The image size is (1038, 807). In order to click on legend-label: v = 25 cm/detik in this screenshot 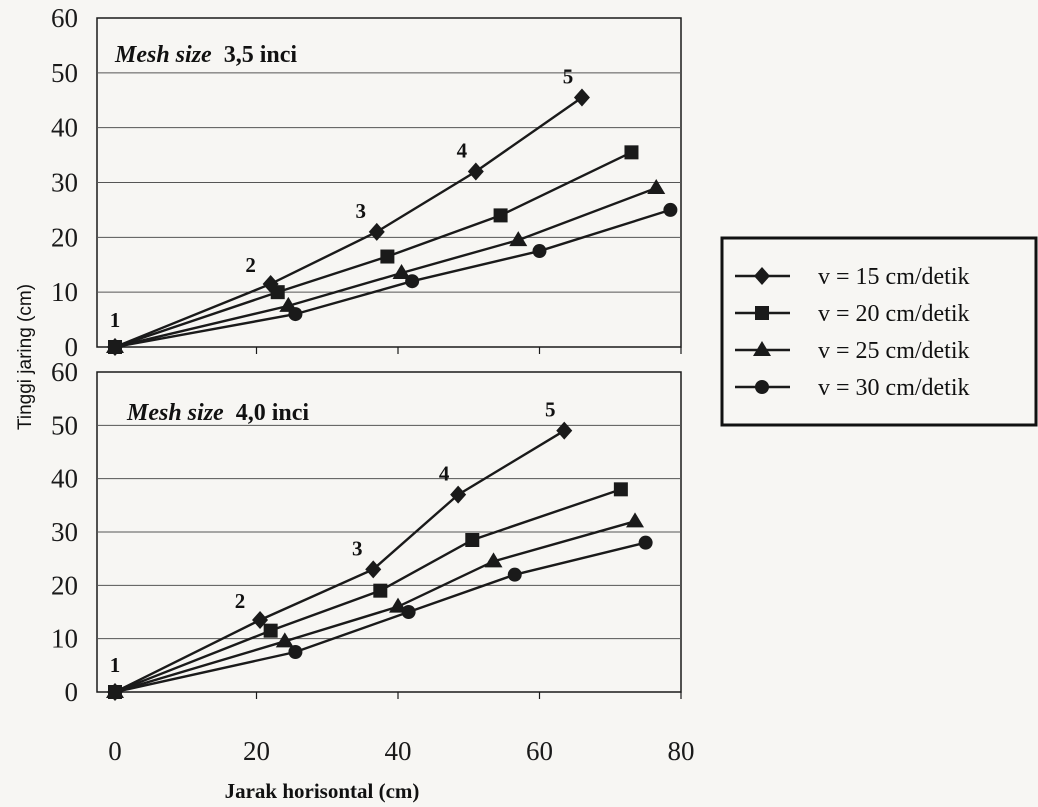, I will do `click(894, 351)`.